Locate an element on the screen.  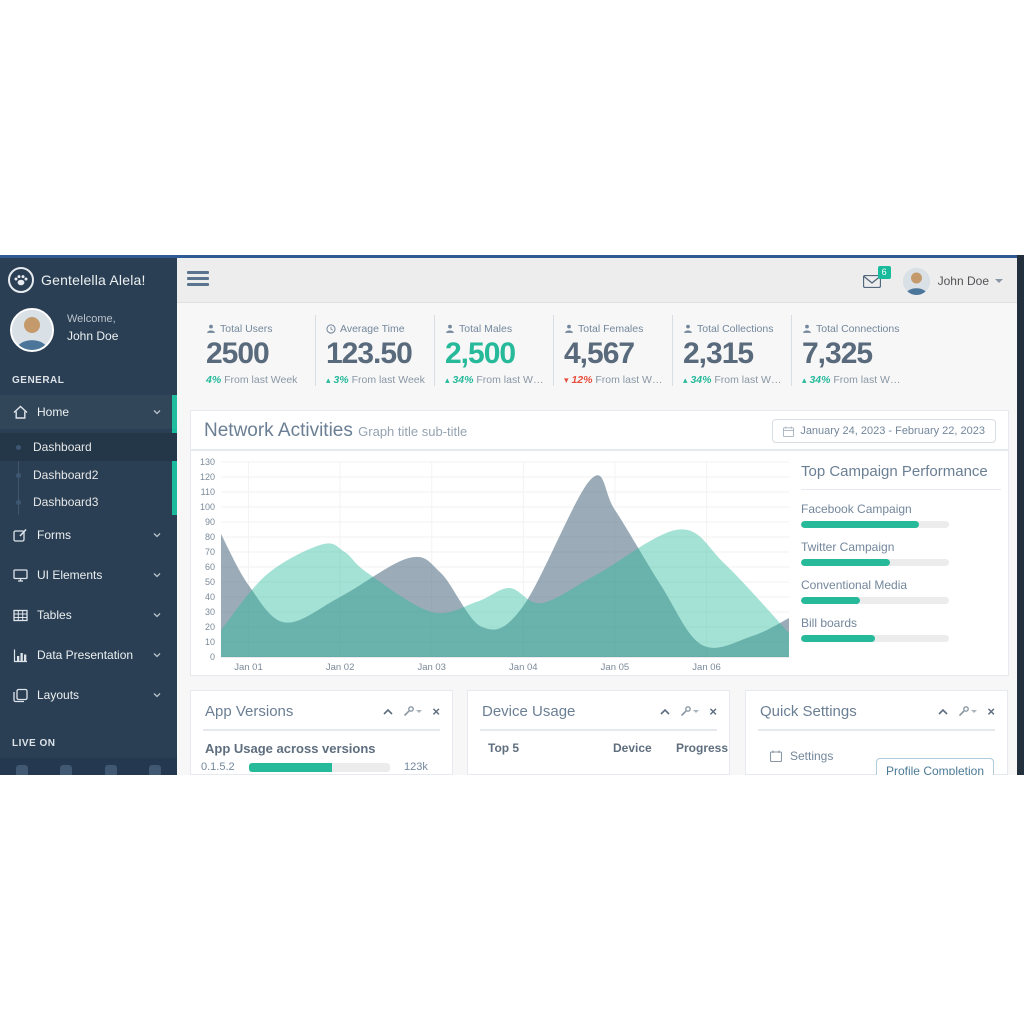
calendar-icon is located at coordinates (789, 431).